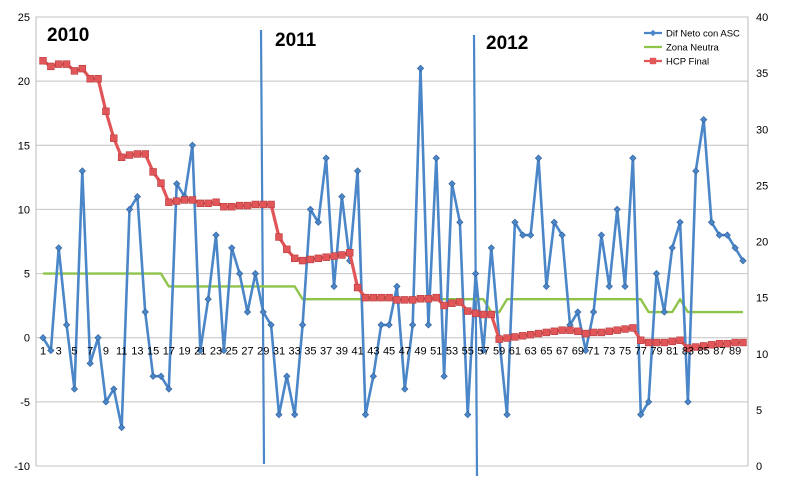 Image resolution: width=786 pixels, height=482 pixels. I want to click on x-axis-tick-label: 87, so click(719, 352).